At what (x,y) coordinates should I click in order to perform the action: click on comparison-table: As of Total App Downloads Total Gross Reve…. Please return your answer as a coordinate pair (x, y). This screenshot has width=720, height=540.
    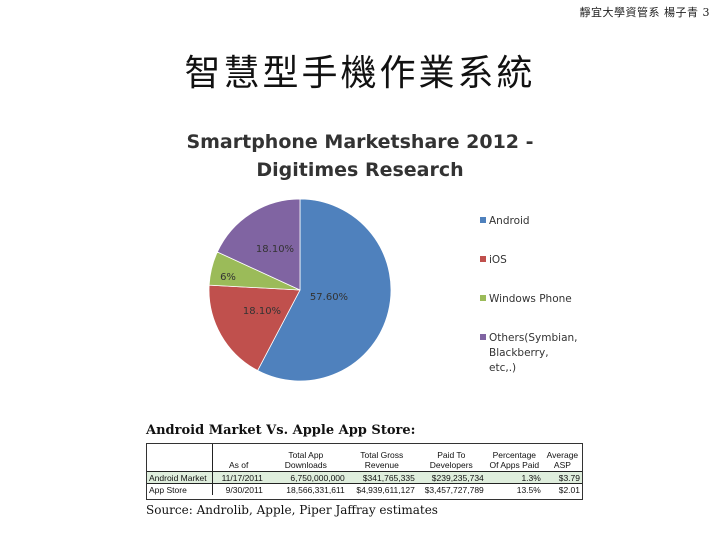
    Looking at the image, I should click on (364, 471).